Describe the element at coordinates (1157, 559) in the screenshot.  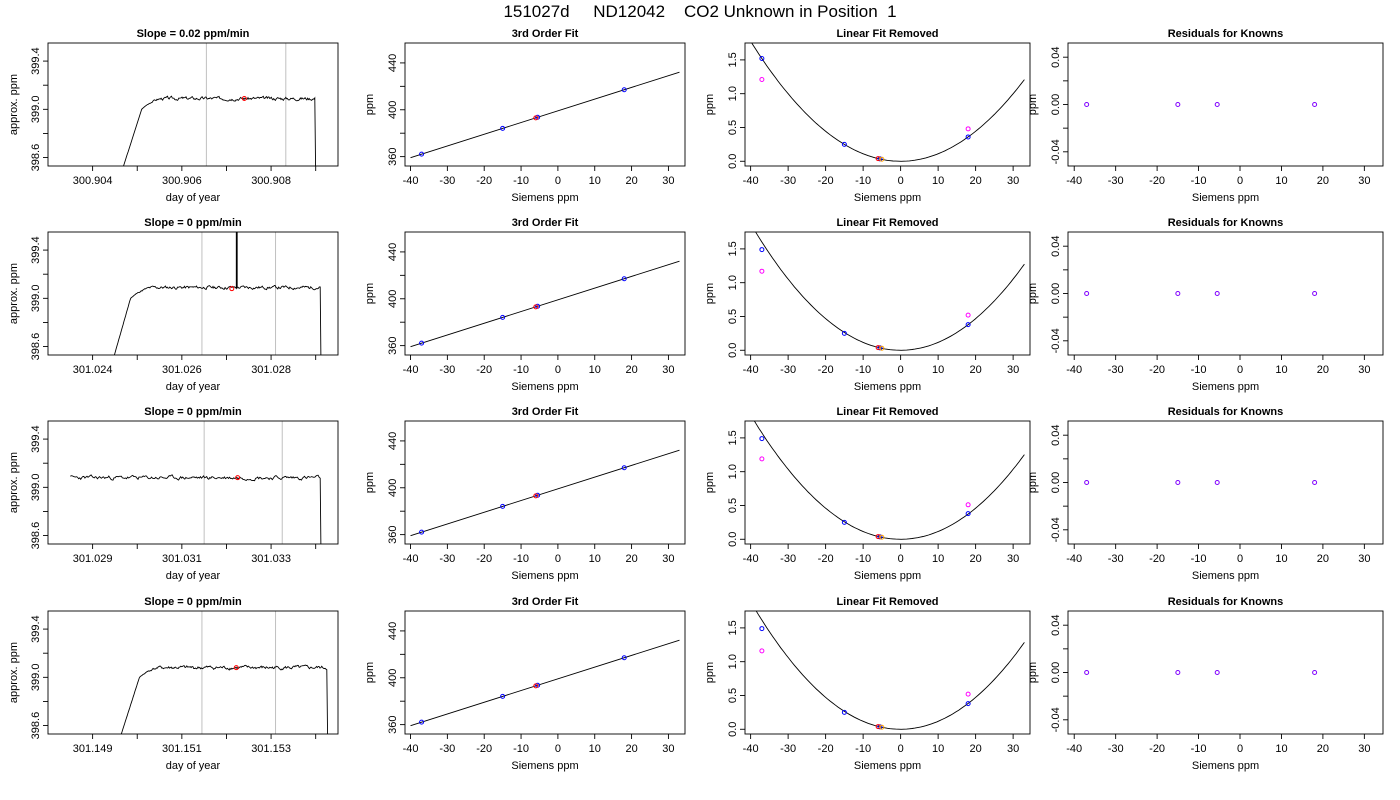
I see `x-tick-label: -20` at that location.